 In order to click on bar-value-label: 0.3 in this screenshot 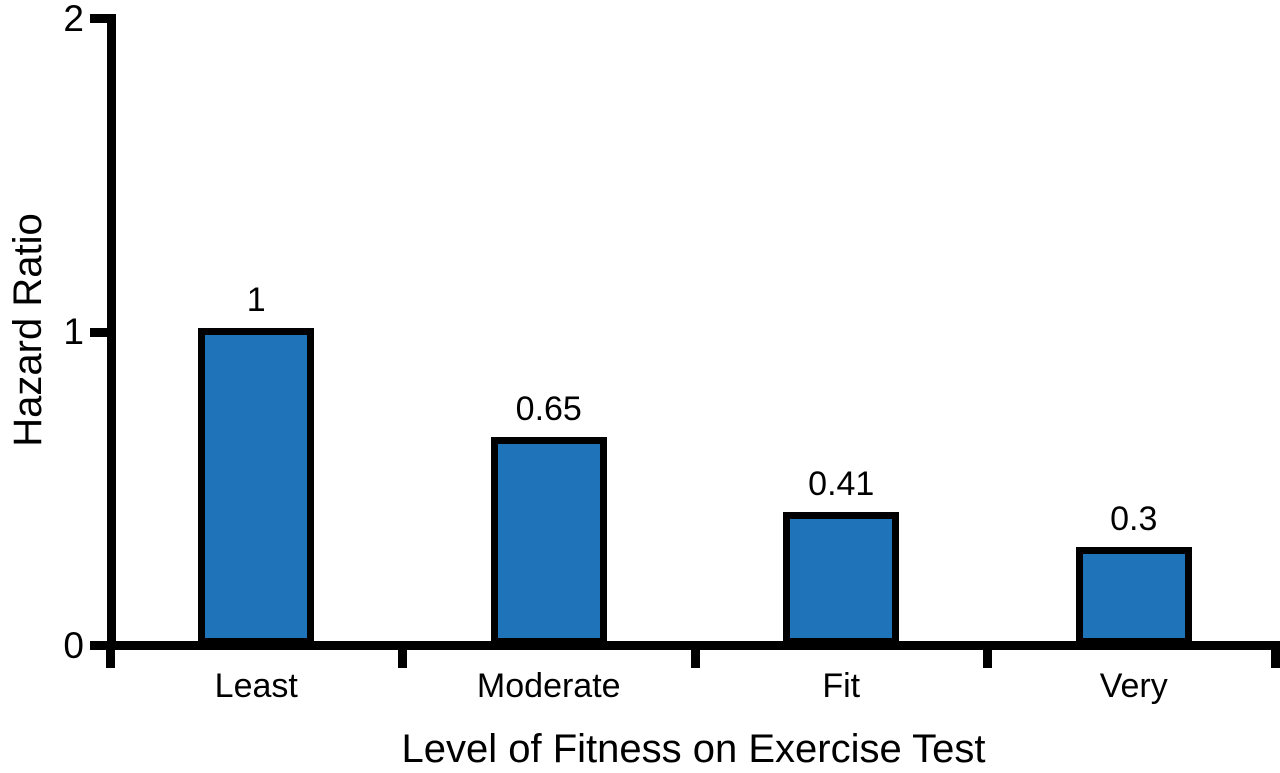, I will do `click(1134, 518)`.